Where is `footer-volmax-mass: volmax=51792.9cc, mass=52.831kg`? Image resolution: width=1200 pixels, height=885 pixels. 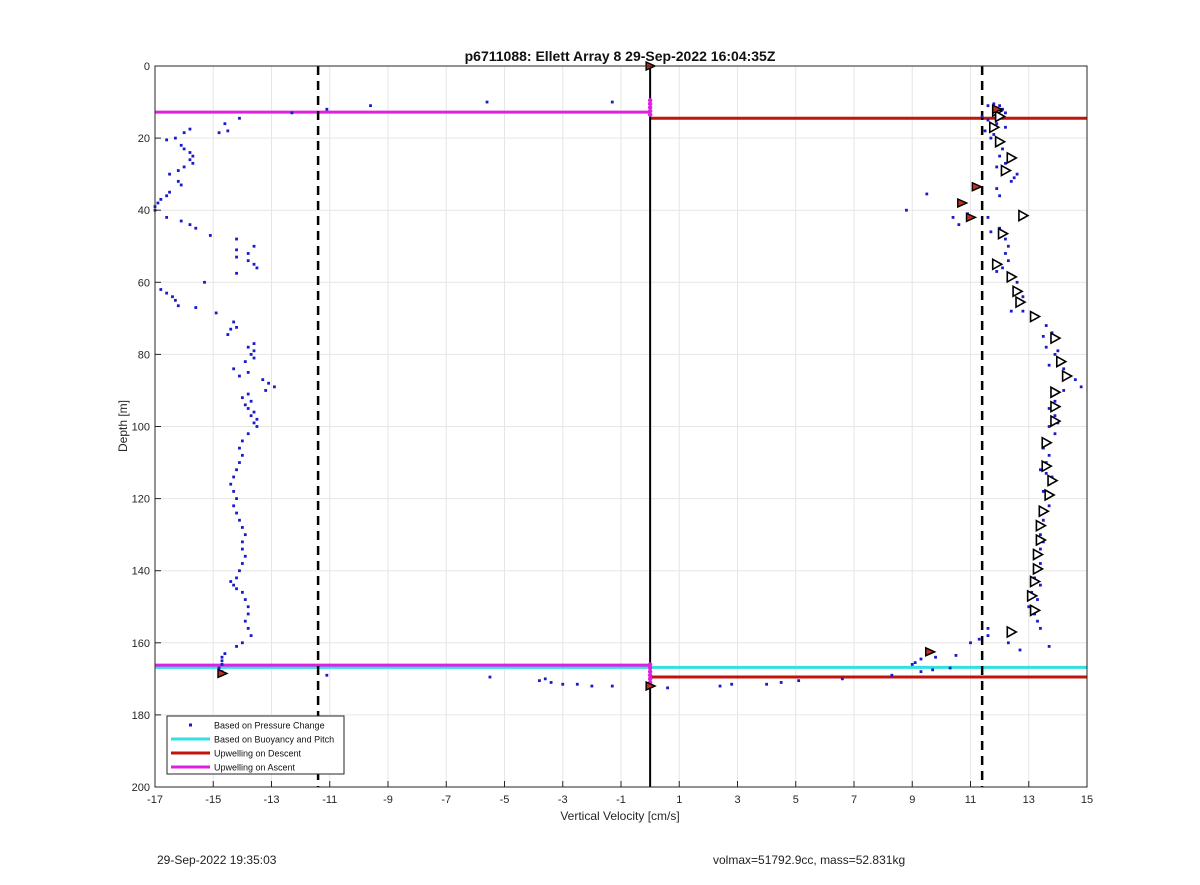 footer-volmax-mass: volmax=51792.9cc, mass=52.831kg is located at coordinates (809, 860).